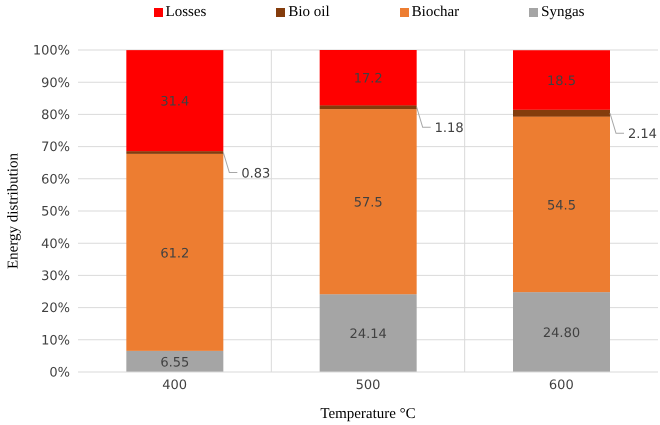  I want to click on y-tick-label: 60%, so click(55, 180).